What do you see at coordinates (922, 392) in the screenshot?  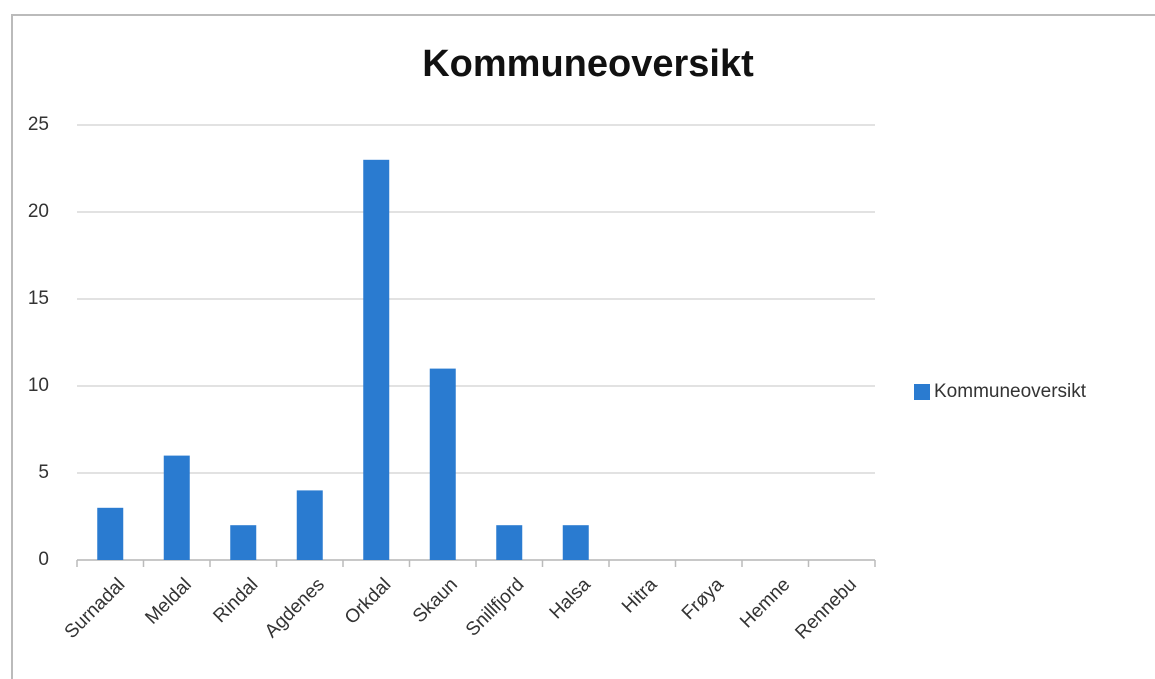 I see `legend-swatch` at bounding box center [922, 392].